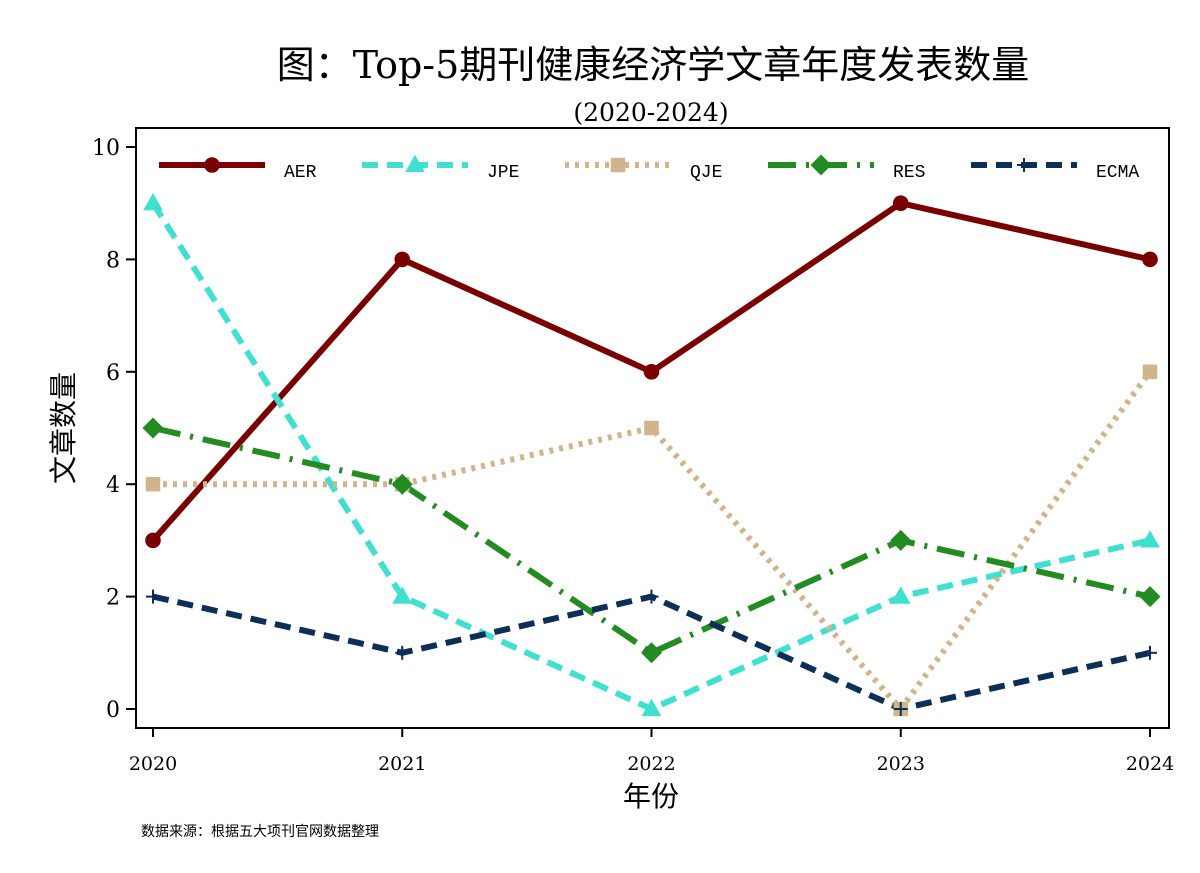  What do you see at coordinates (618, 165) in the screenshot?
I see `legend-marker-qje` at bounding box center [618, 165].